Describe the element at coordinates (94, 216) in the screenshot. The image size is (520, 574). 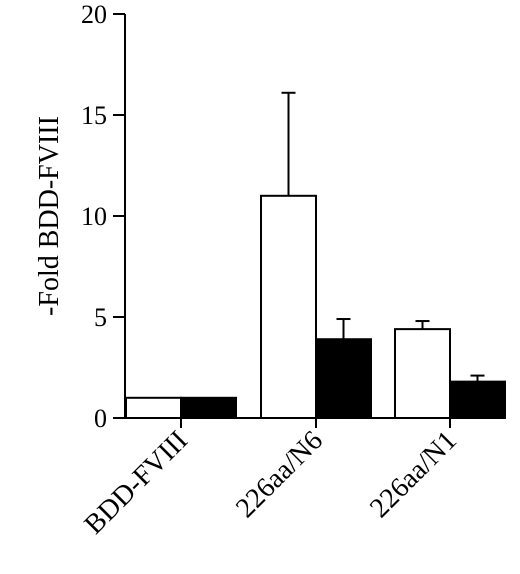
I see `y-tick-label: 10` at that location.